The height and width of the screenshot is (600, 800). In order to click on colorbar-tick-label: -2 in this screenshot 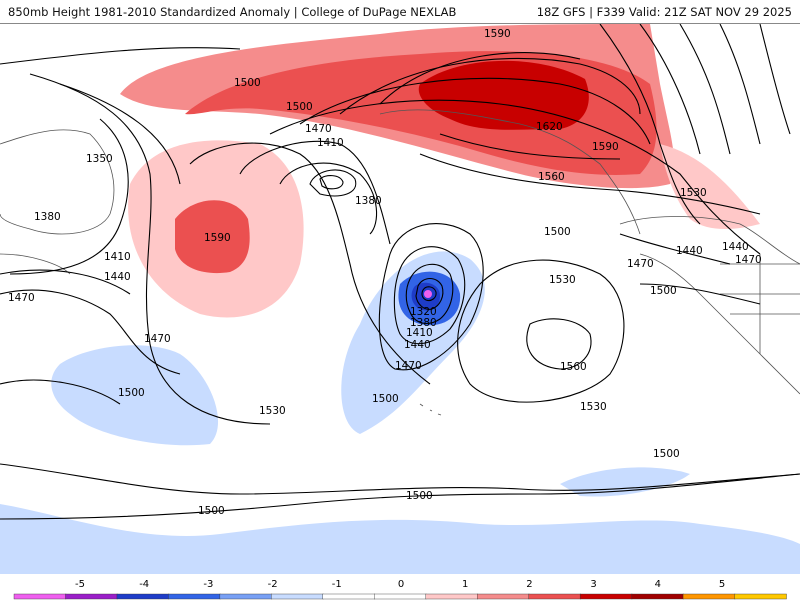, I will do `click(273, 584)`.